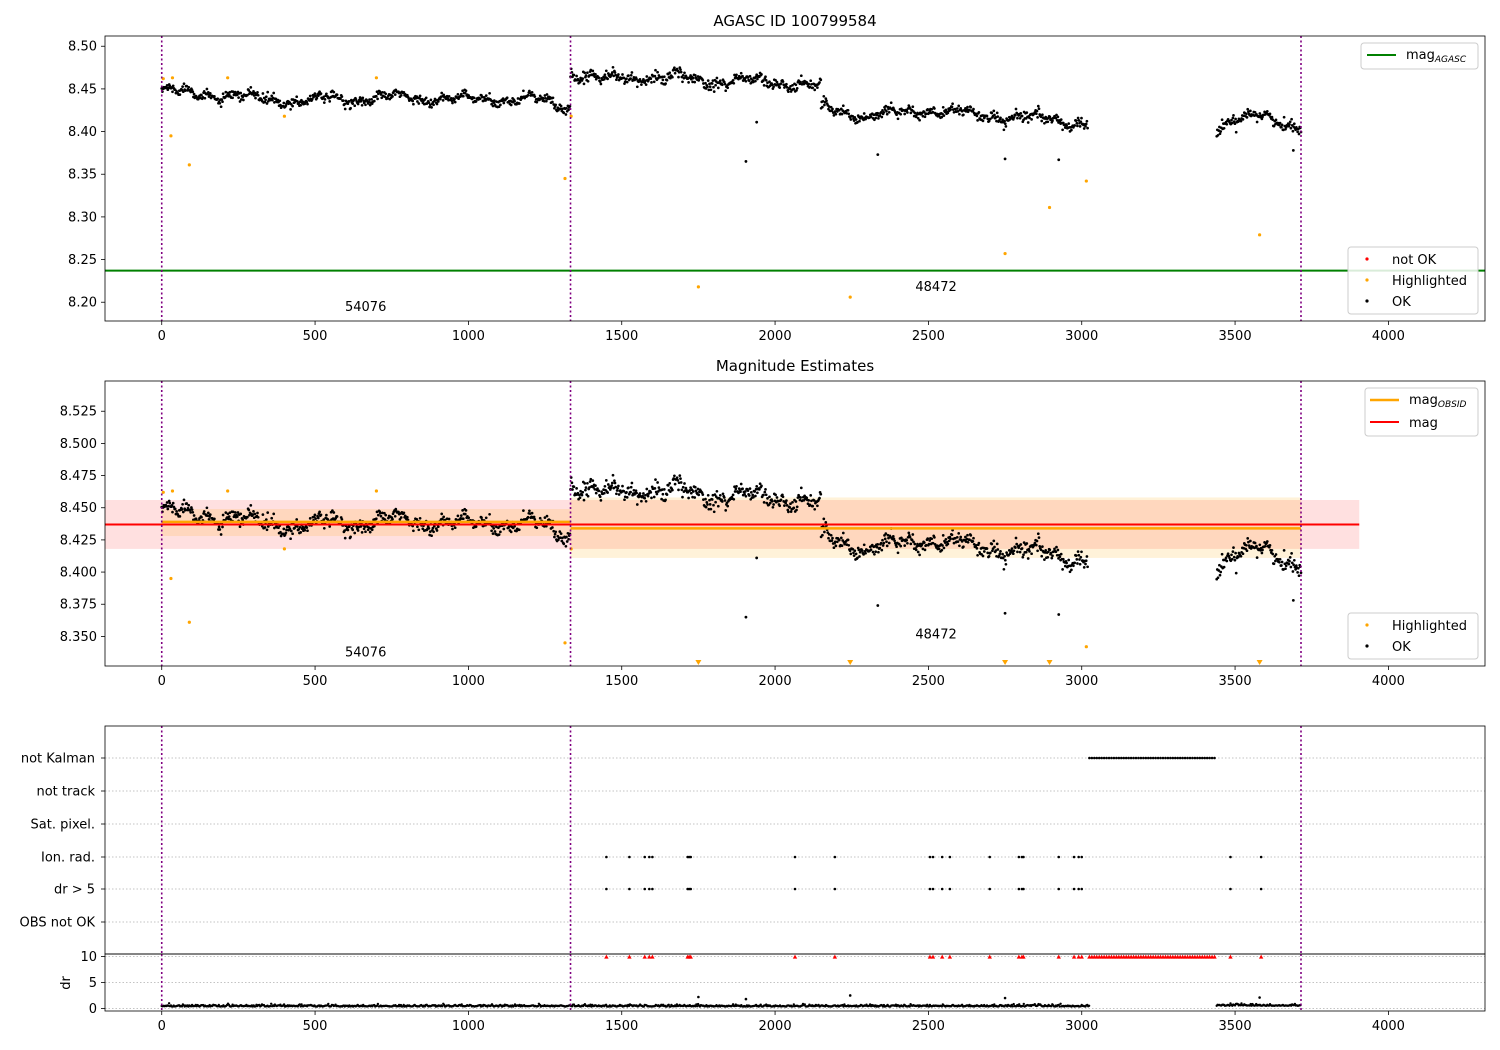 The width and height of the screenshot is (1500, 1050). I want to click on x-tick-label: 1000, so click(468, 336).